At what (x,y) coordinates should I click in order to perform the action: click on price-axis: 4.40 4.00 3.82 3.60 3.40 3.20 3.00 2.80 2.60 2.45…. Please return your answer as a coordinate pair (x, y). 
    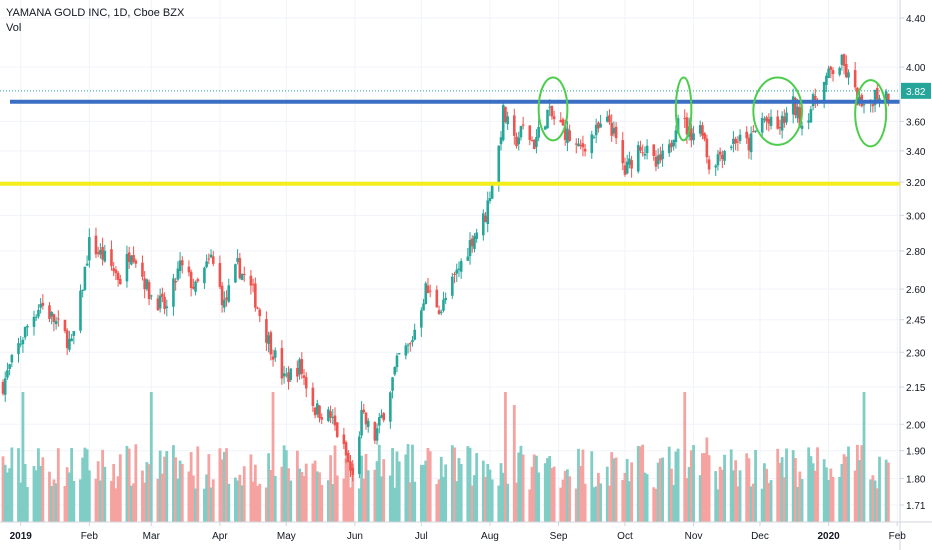
    Looking at the image, I should click on (915, 275).